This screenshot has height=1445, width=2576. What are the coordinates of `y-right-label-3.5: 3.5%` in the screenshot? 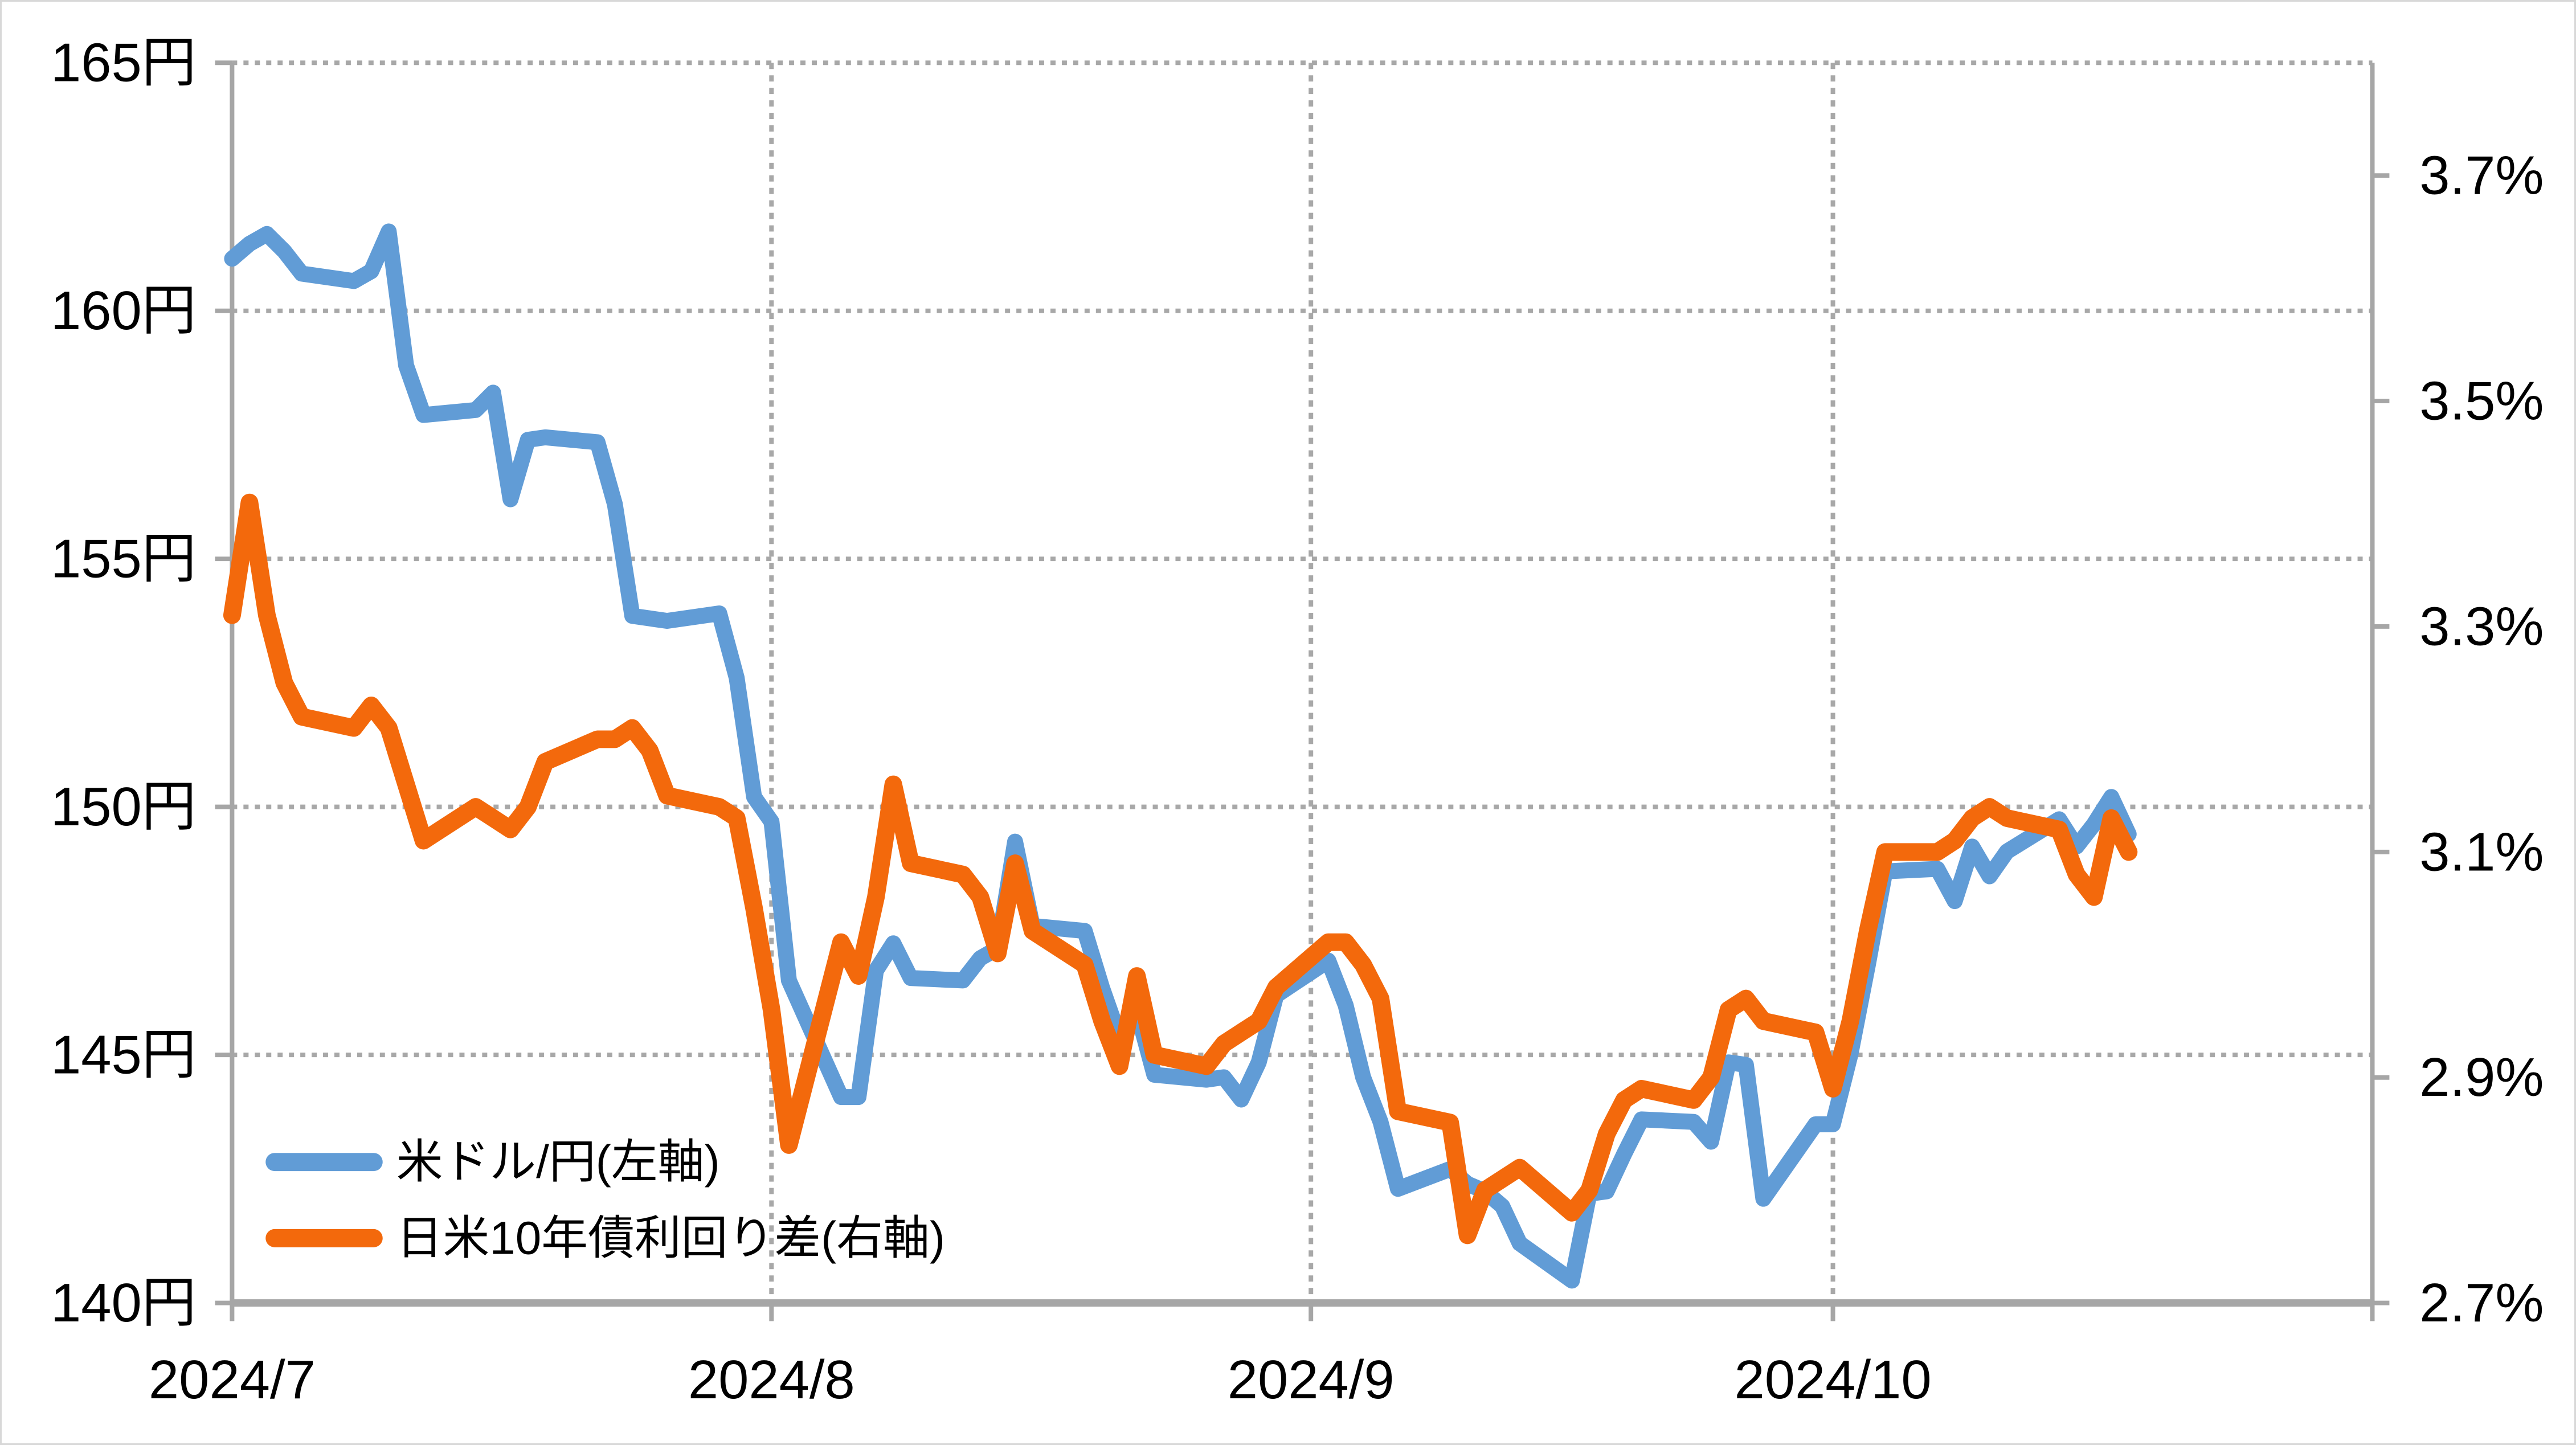 It's located at (2481, 401).